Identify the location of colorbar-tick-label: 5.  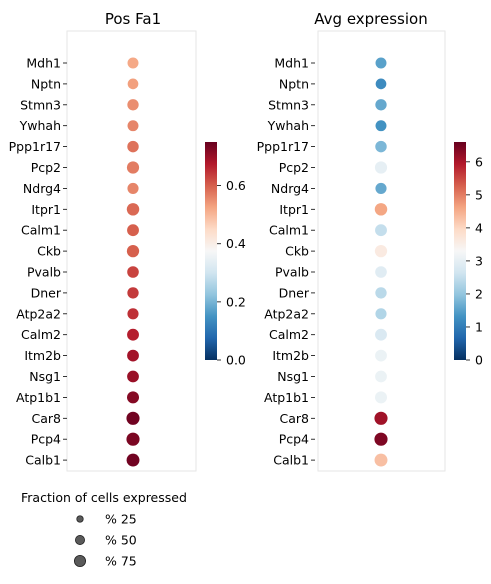
(479, 194).